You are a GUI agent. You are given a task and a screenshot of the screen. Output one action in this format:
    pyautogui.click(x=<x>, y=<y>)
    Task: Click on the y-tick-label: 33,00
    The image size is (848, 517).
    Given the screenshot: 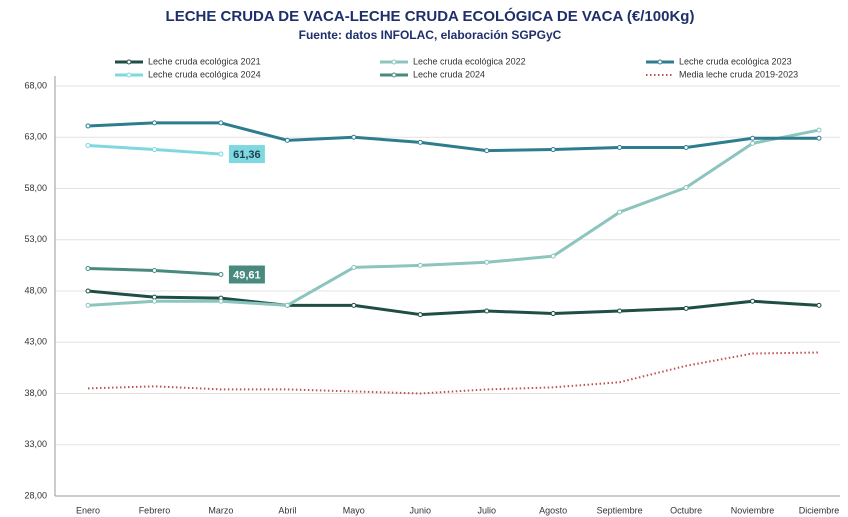 What is the action you would take?
    pyautogui.click(x=35, y=444)
    